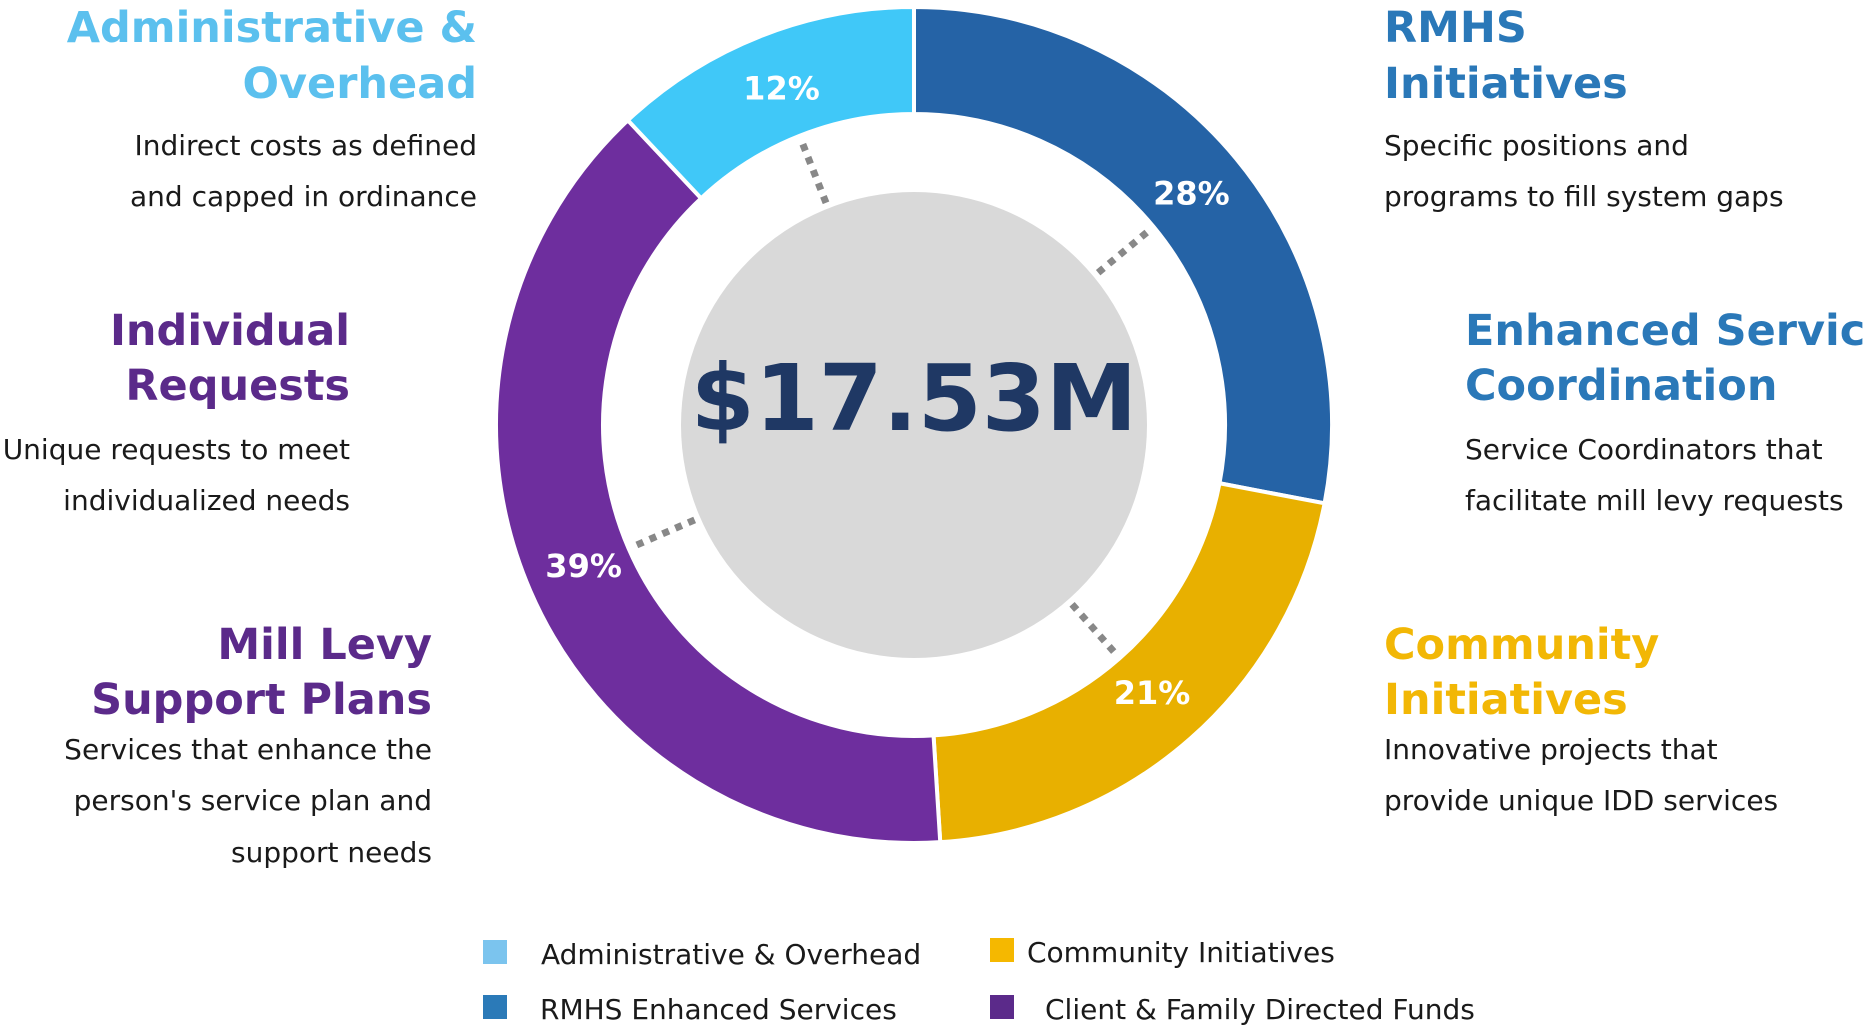 This screenshot has width=1864, height=1026. What do you see at coordinates (237, 386) in the screenshot?
I see `annotation-title: Requests` at bounding box center [237, 386].